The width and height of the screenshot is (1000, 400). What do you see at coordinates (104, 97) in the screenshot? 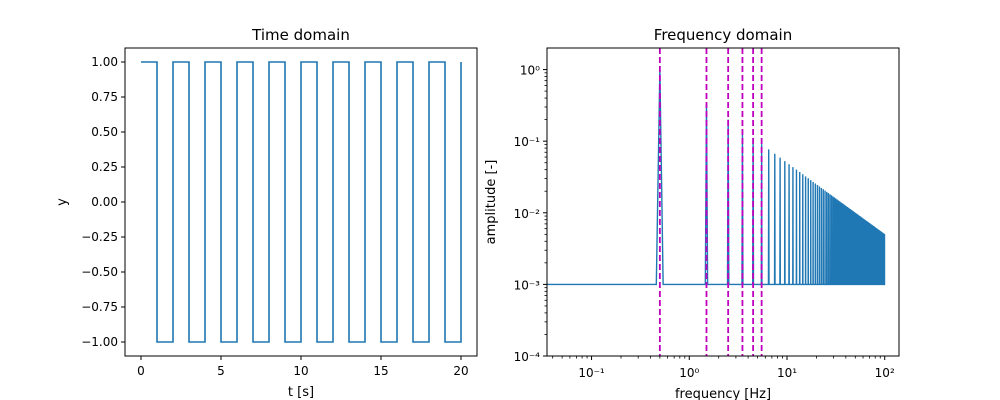
I see `y-tick-label: 0.75` at bounding box center [104, 97].